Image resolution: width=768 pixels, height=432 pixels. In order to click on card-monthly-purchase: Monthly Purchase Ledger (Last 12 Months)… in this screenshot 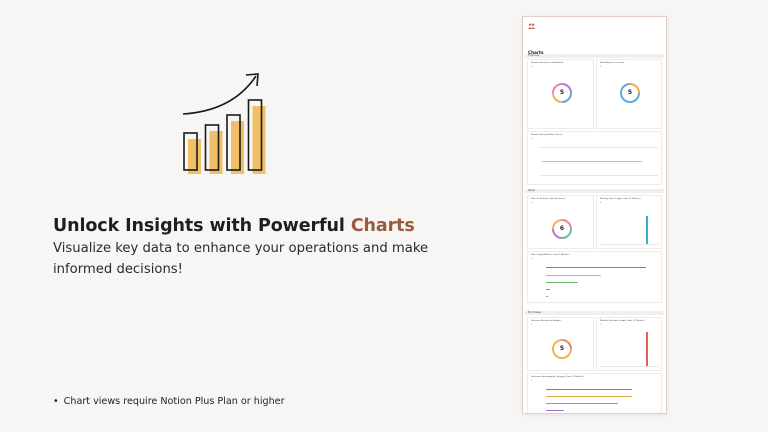, I will do `click(629, 344)`.